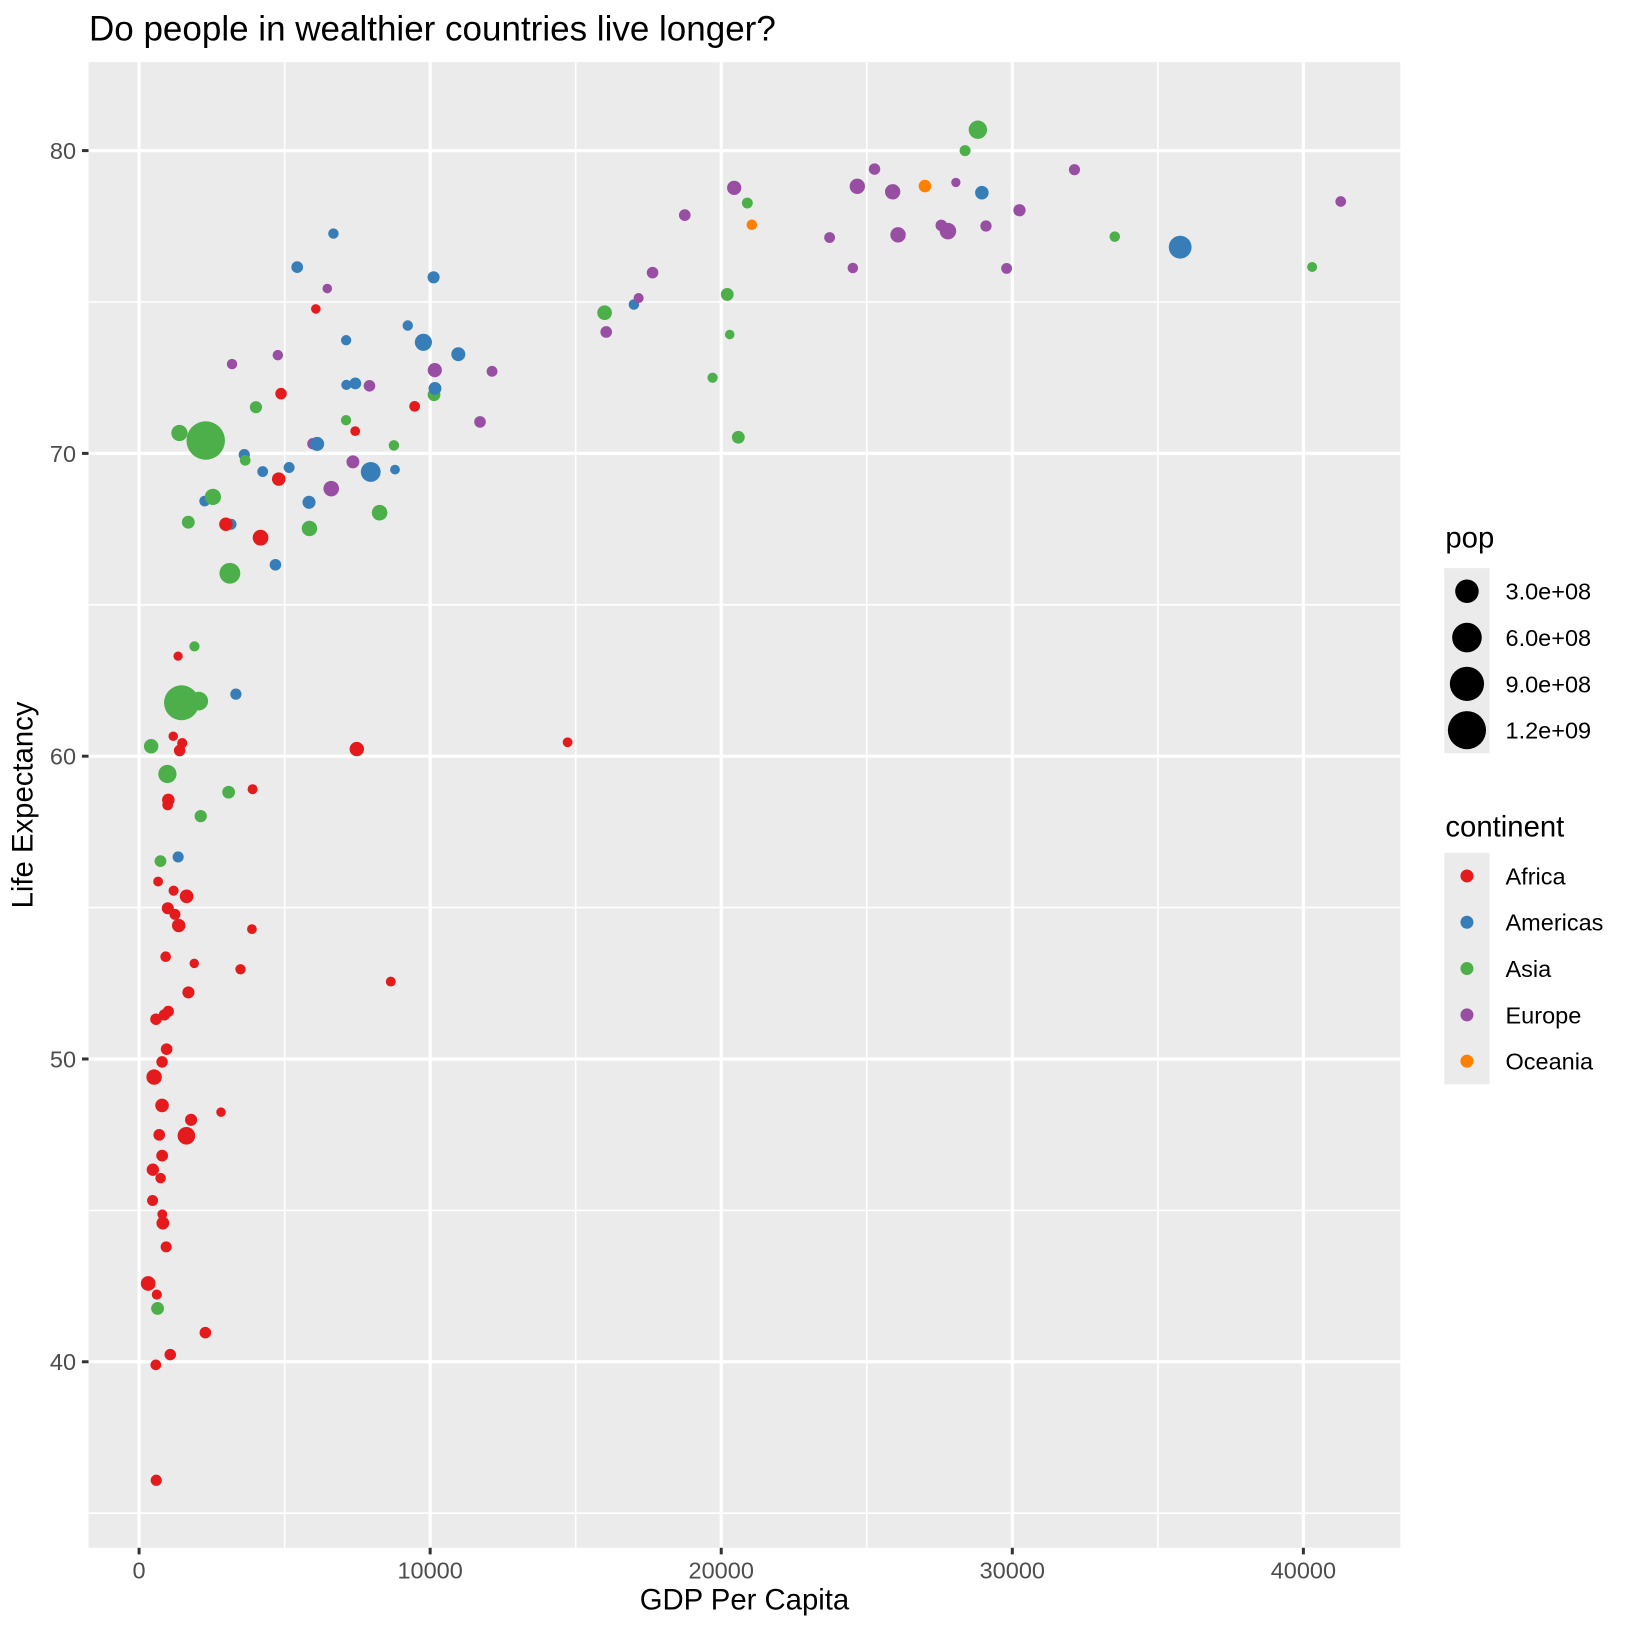 Image resolution: width=1632 pixels, height=1632 pixels. I want to click on svg-text: continent, so click(1504, 827).